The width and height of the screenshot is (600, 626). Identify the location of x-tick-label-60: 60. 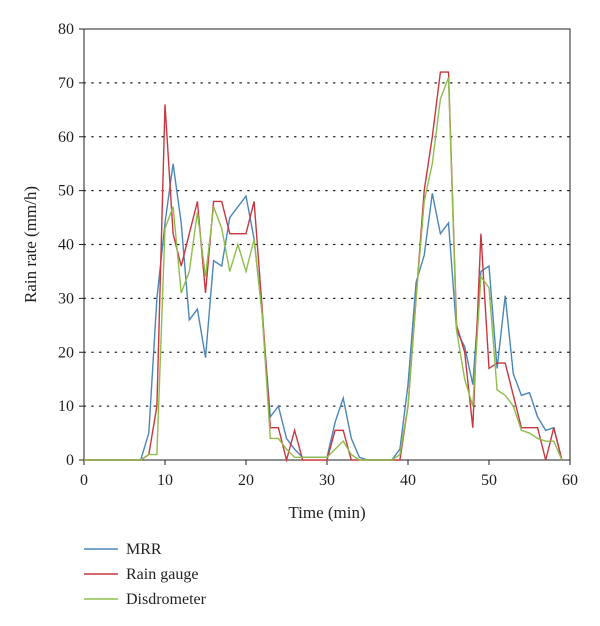
(570, 480).